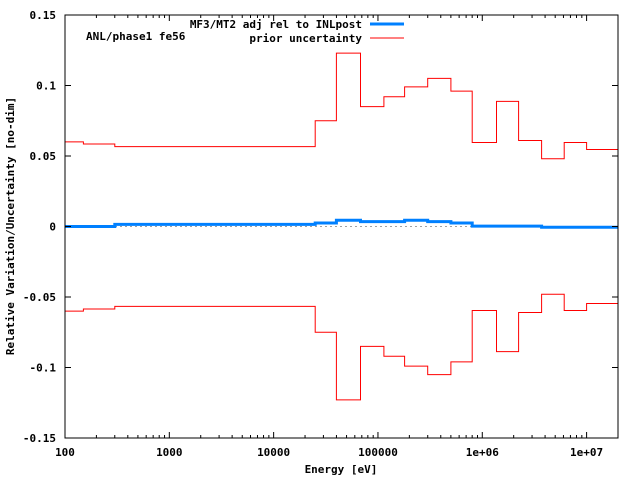 This screenshot has height=484, width=640. I want to click on x-tick-label: 100, so click(65, 452).